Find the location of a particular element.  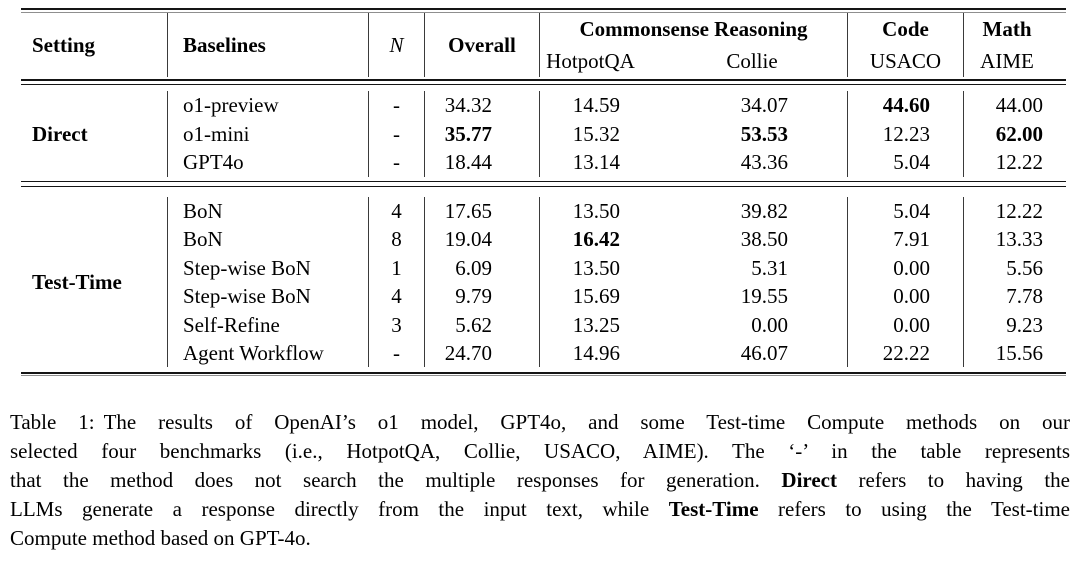

cell-hotpotqa: 14.59 is located at coordinates (616, 105).